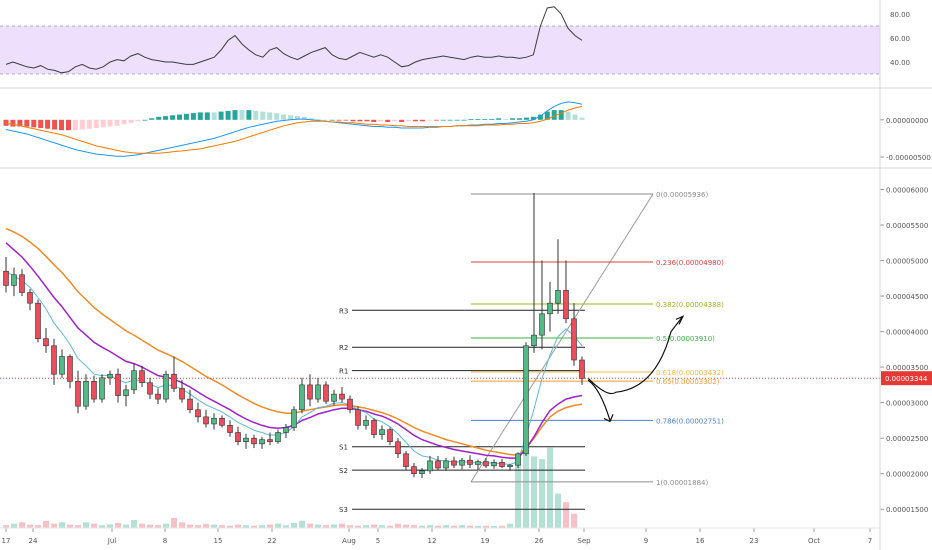  I want to click on bullish-projection-arrow, so click(635, 356).